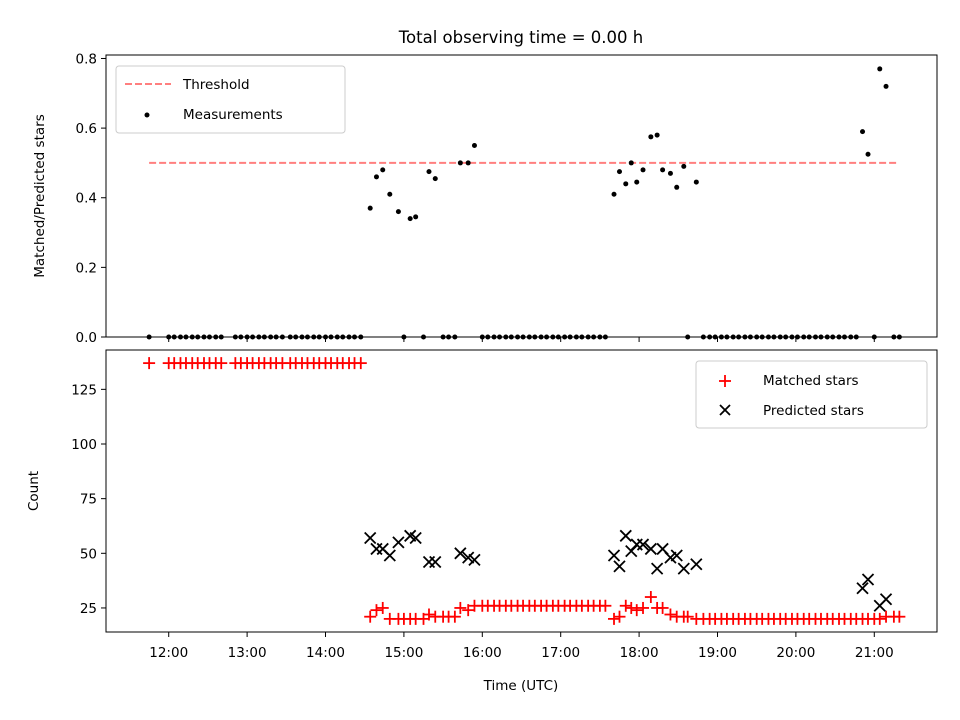 The height and width of the screenshot is (720, 960). Describe the element at coordinates (84, 390) in the screenshot. I see `y-tick-label: 125` at that location.